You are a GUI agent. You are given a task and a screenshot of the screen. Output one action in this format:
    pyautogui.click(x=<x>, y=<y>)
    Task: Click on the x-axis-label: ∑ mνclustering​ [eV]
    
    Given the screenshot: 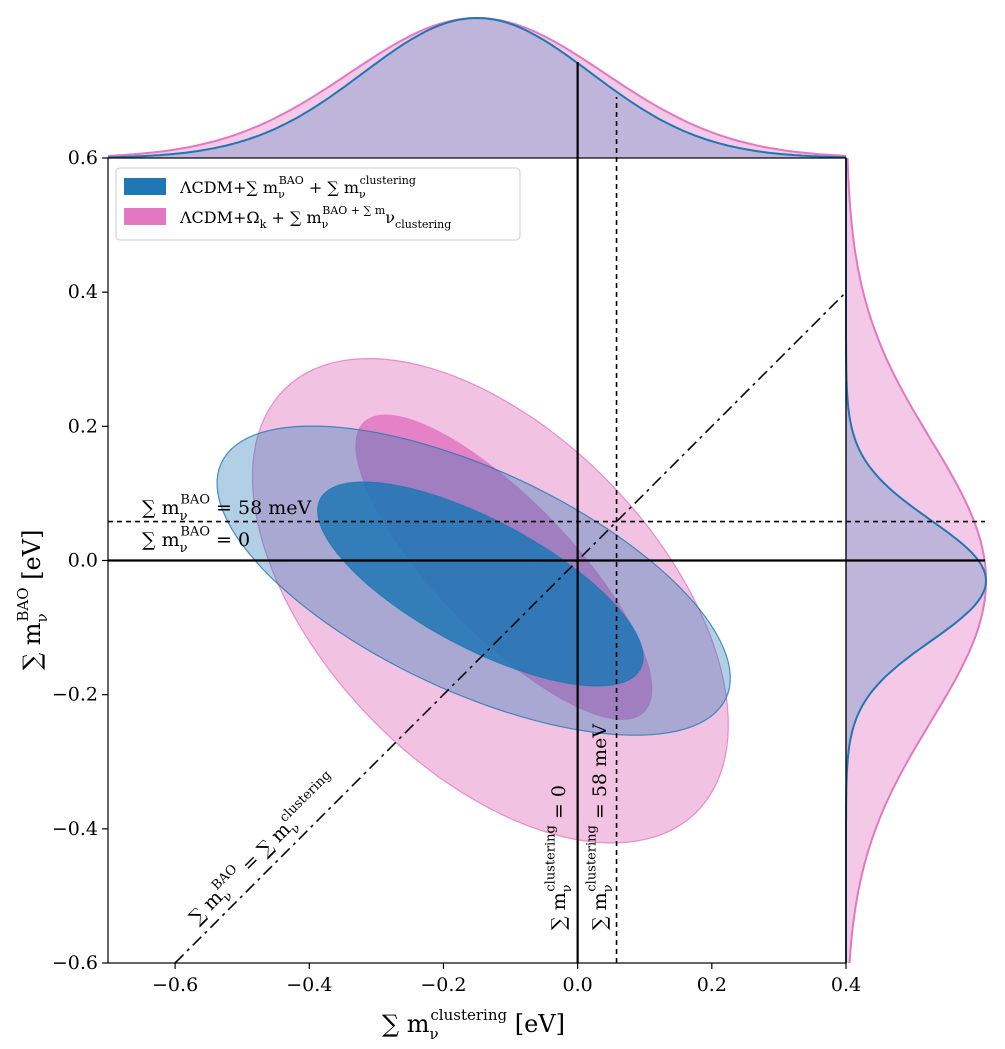 What is the action you would take?
    pyautogui.click(x=473, y=1024)
    